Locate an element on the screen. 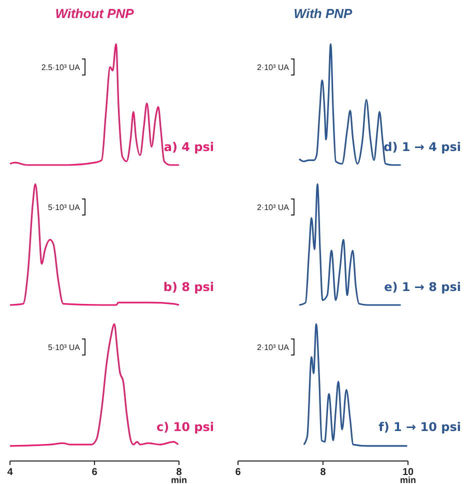  chart-title: Without PNP is located at coordinates (94, 13).